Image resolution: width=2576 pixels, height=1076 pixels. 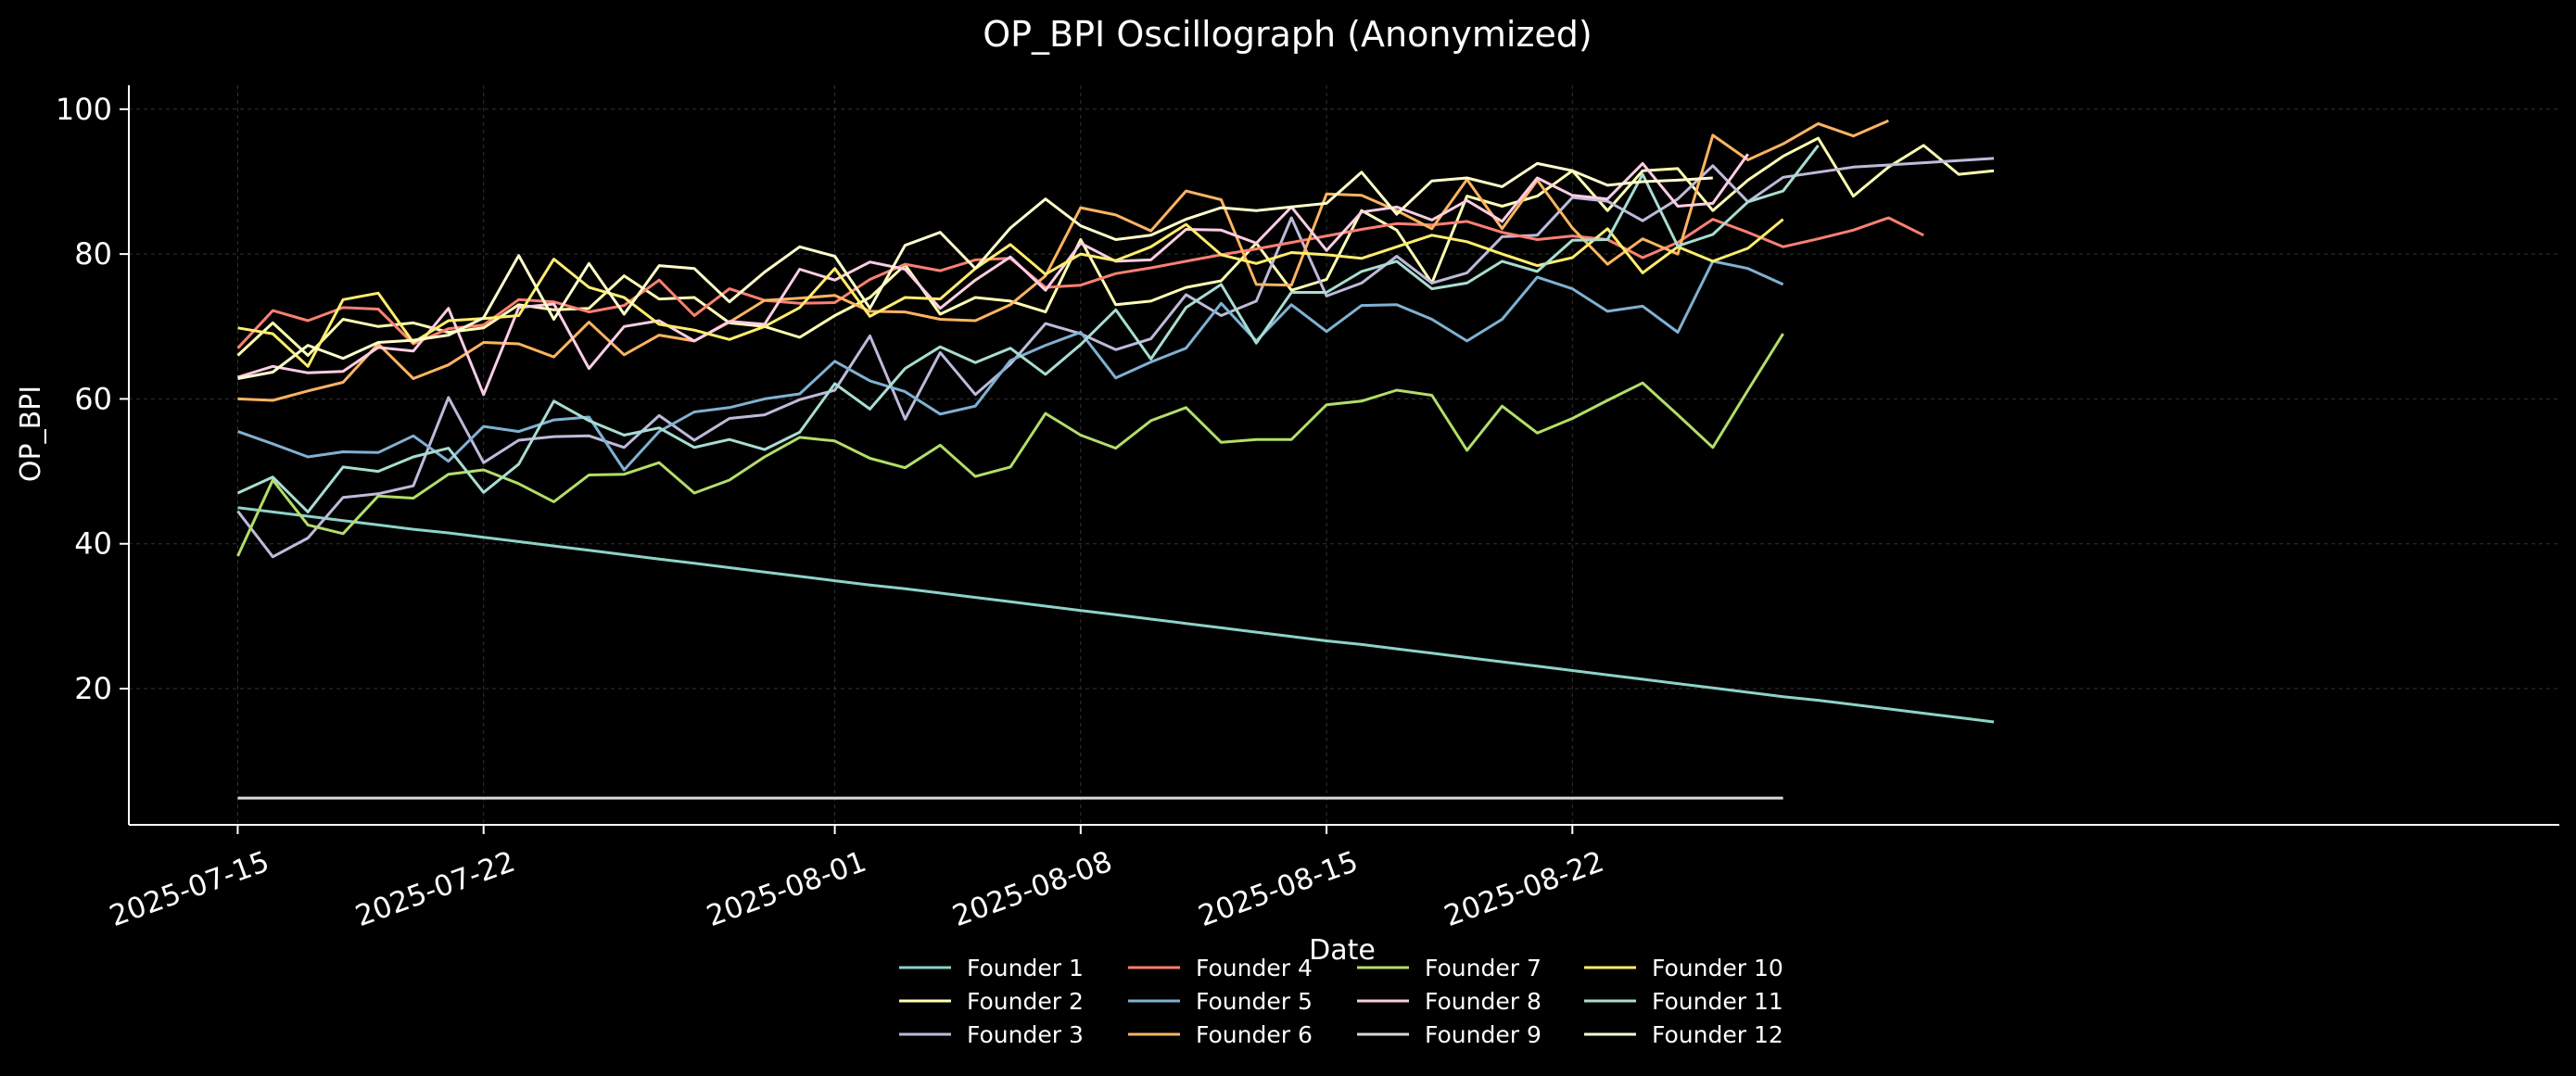 What do you see at coordinates (31, 434) in the screenshot?
I see `y-axis-label: OP_BPI` at bounding box center [31, 434].